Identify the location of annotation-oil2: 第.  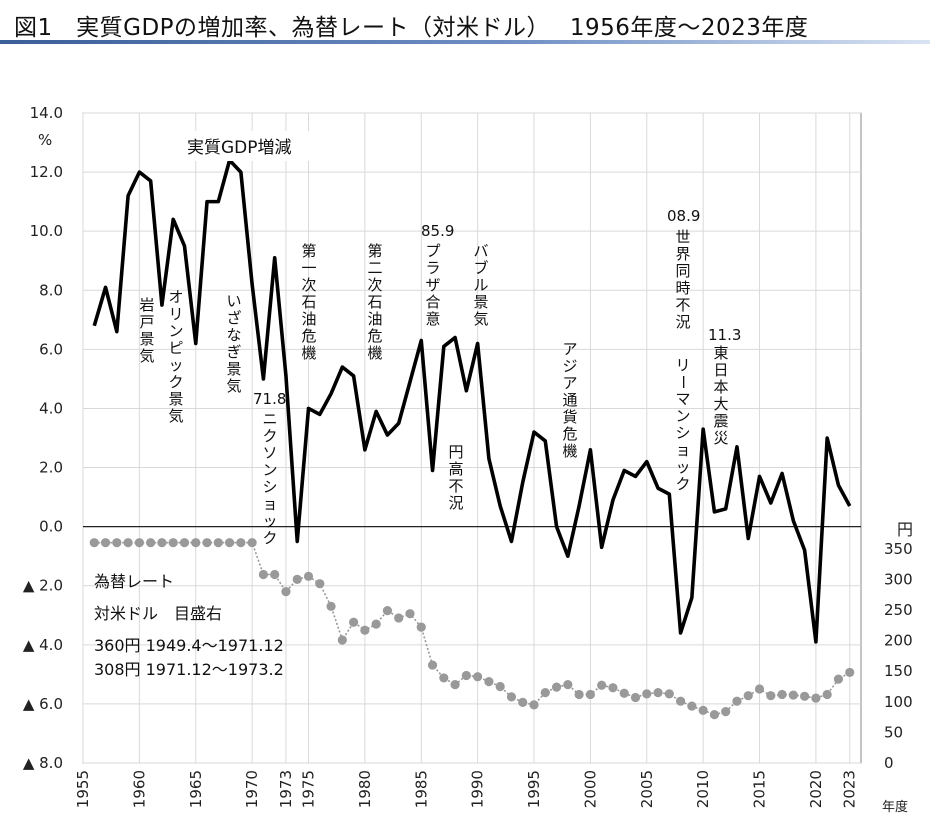
(374, 251).